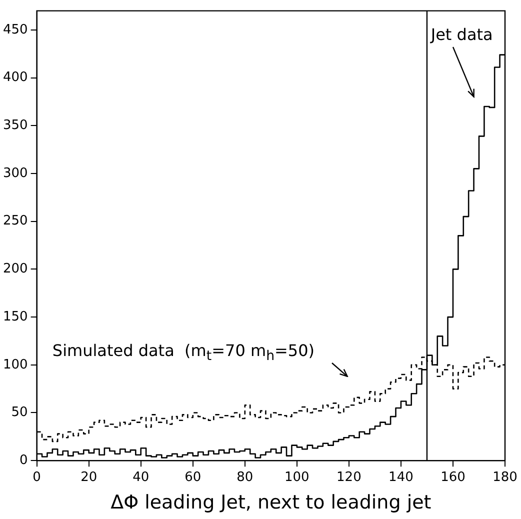 Image resolution: width=521 pixels, height=519 pixels. What do you see at coordinates (15, 30) in the screenshot?
I see `y-tick-label: 450` at bounding box center [15, 30].